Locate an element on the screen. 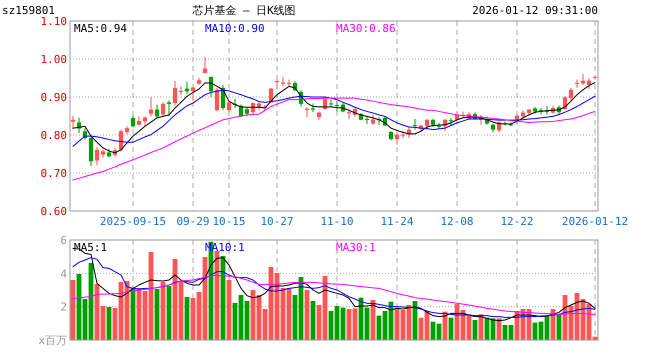 This screenshot has width=660, height=360. x-tick-label: 2026-01-12 is located at coordinates (595, 221).